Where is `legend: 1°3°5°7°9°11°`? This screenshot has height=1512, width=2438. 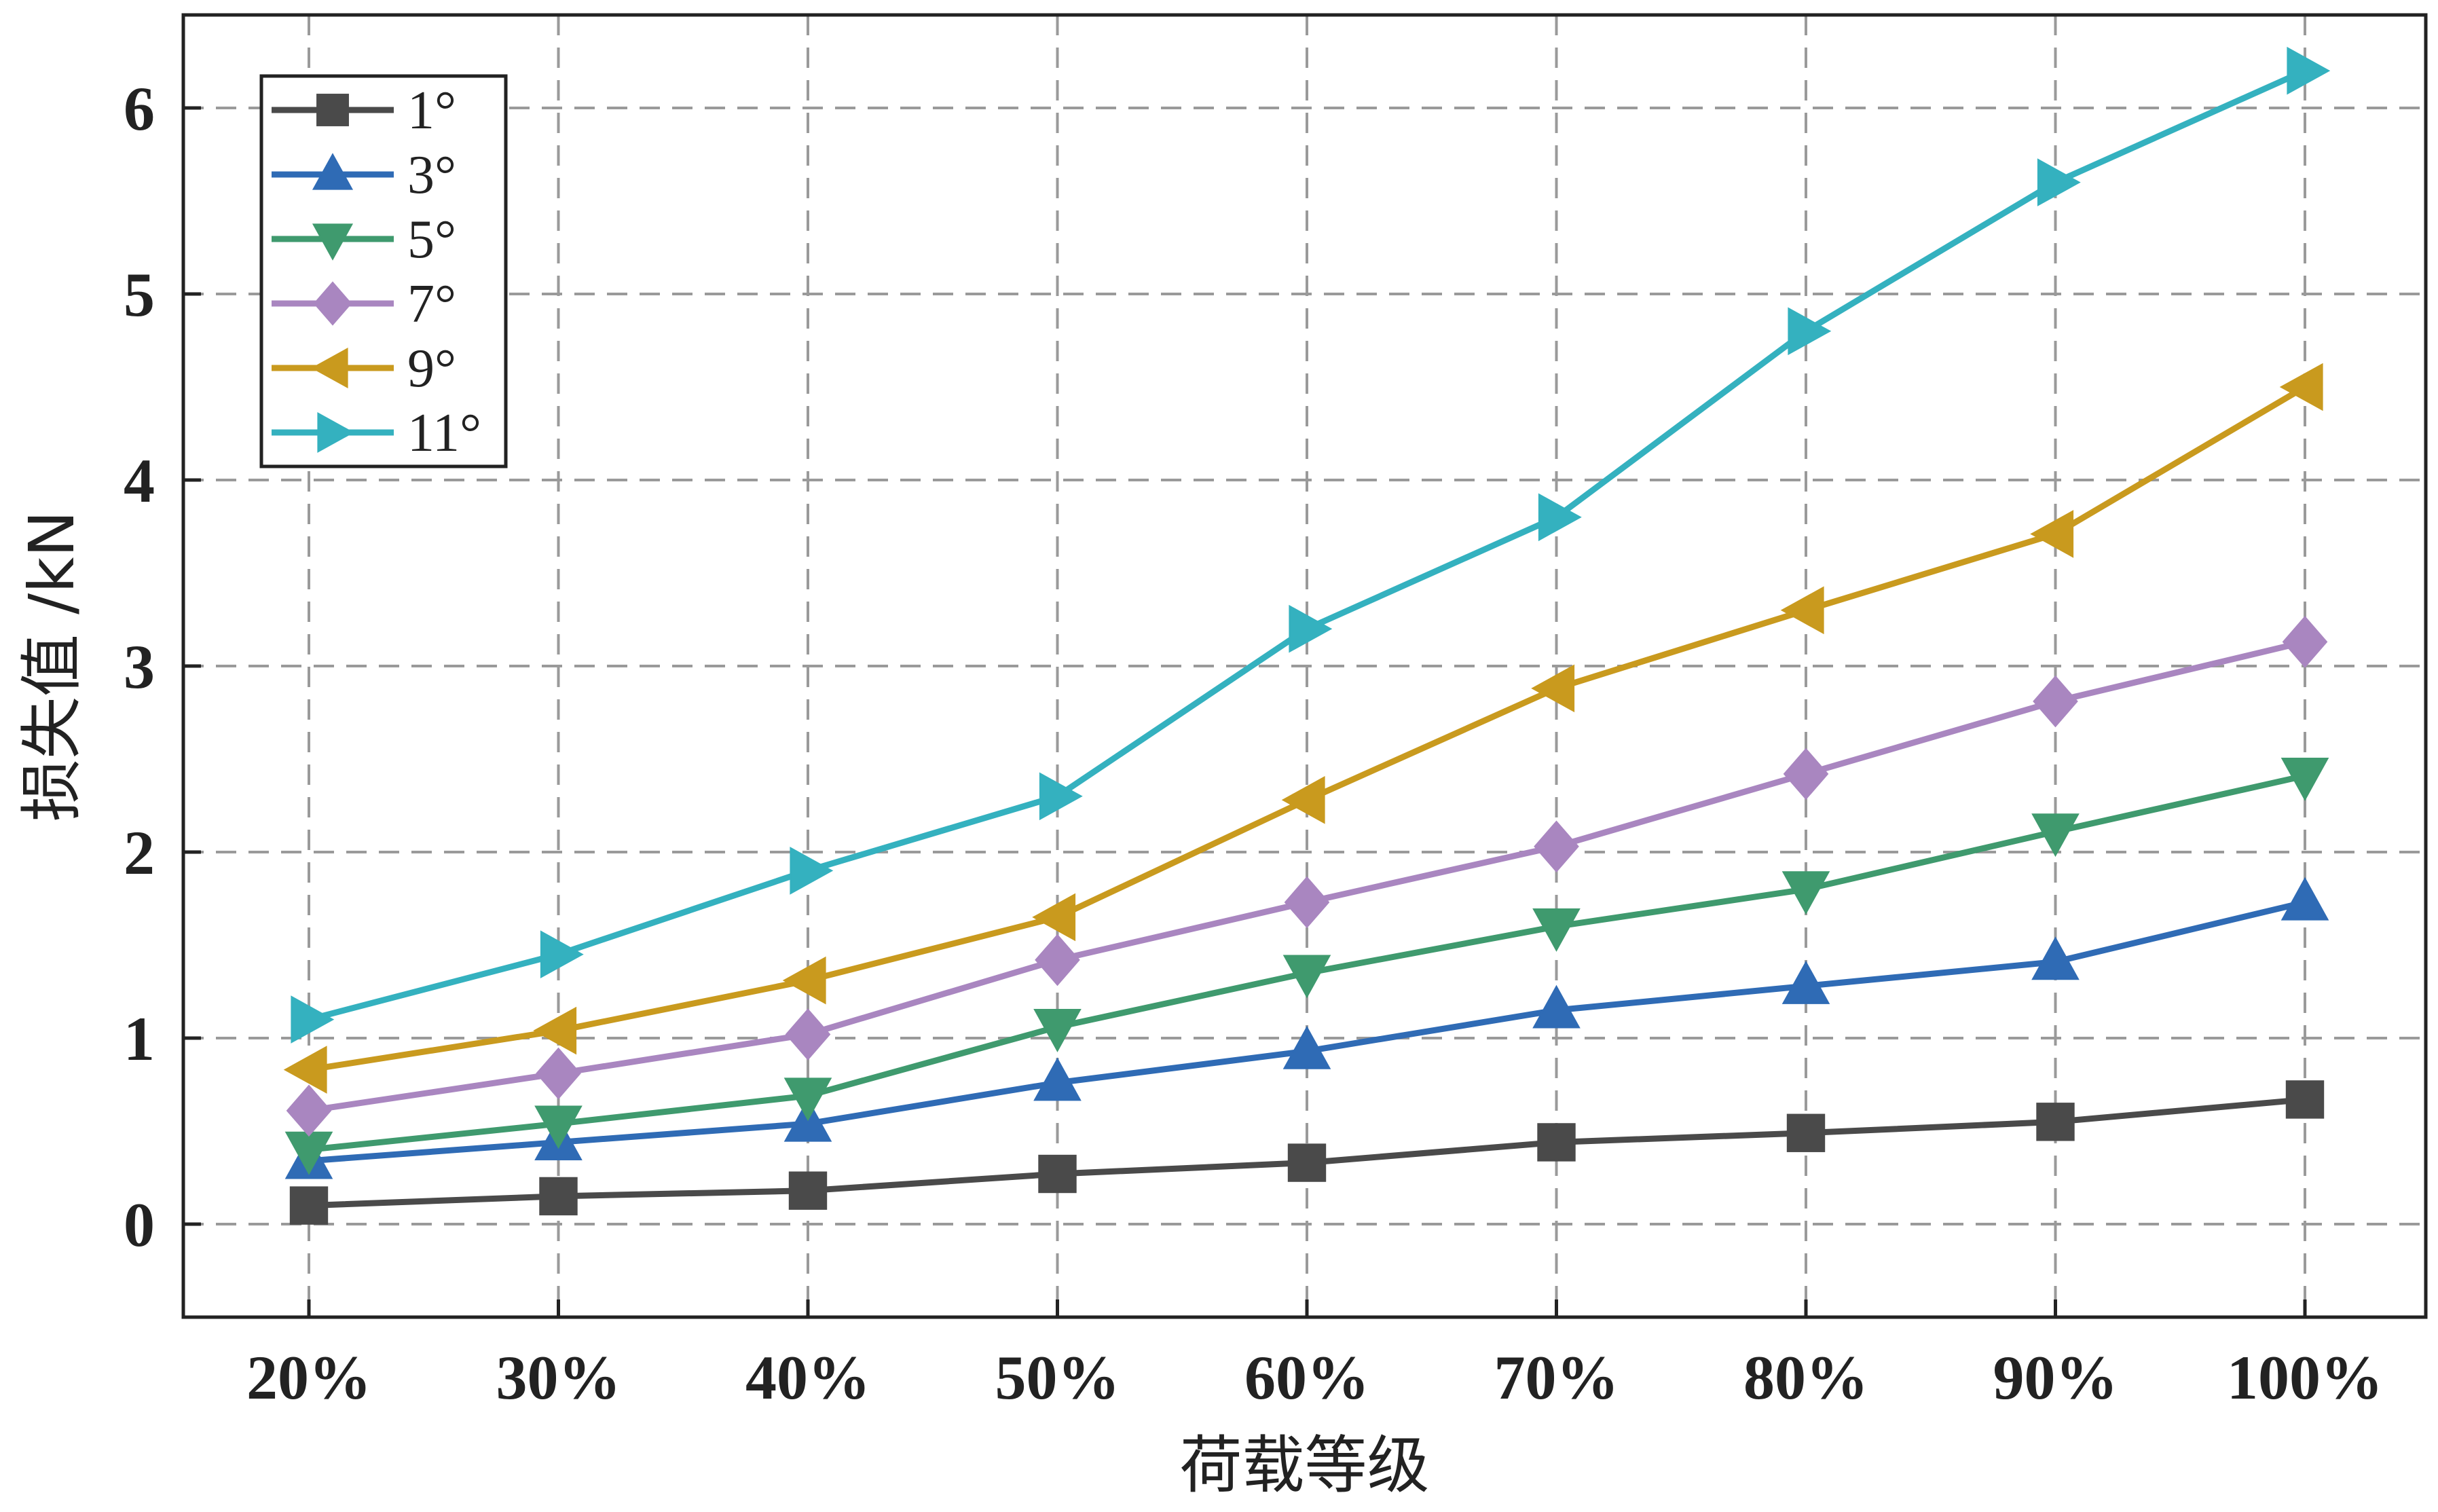 legend: 1°3°5°7°9°11° is located at coordinates (383, 271).